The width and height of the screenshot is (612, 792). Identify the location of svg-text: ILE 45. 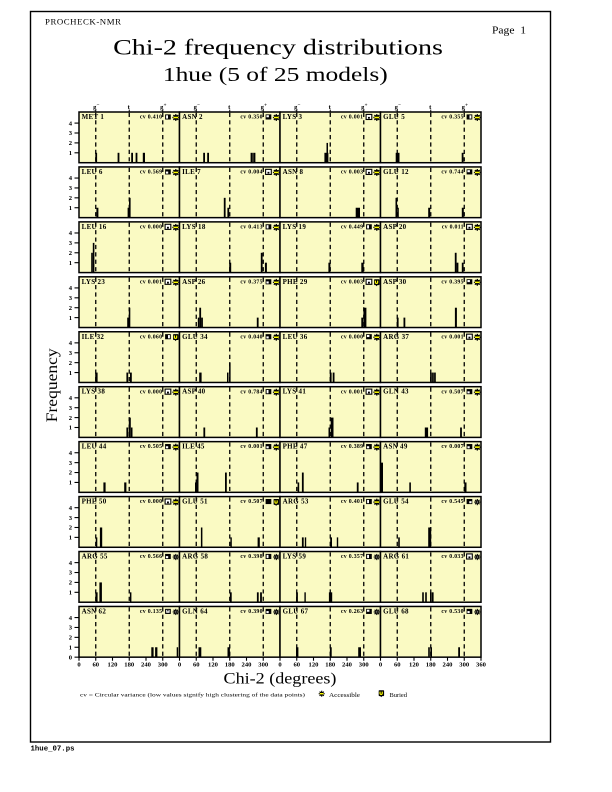
(193, 447).